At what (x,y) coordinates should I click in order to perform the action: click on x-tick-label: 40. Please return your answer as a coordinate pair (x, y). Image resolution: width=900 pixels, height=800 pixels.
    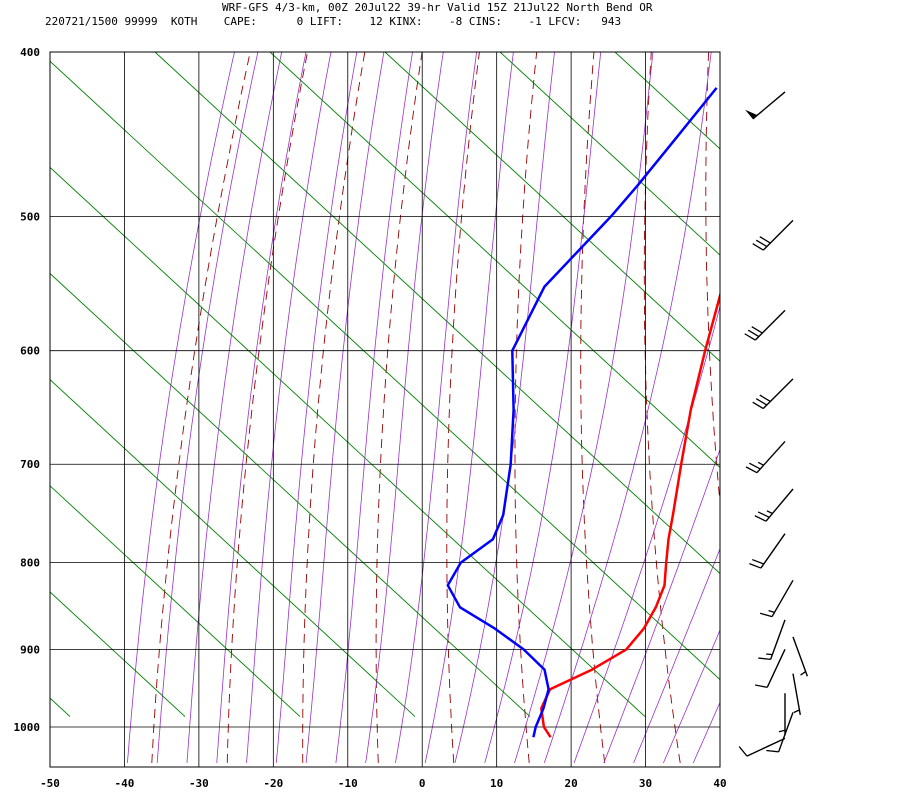
    Looking at the image, I should click on (719, 783).